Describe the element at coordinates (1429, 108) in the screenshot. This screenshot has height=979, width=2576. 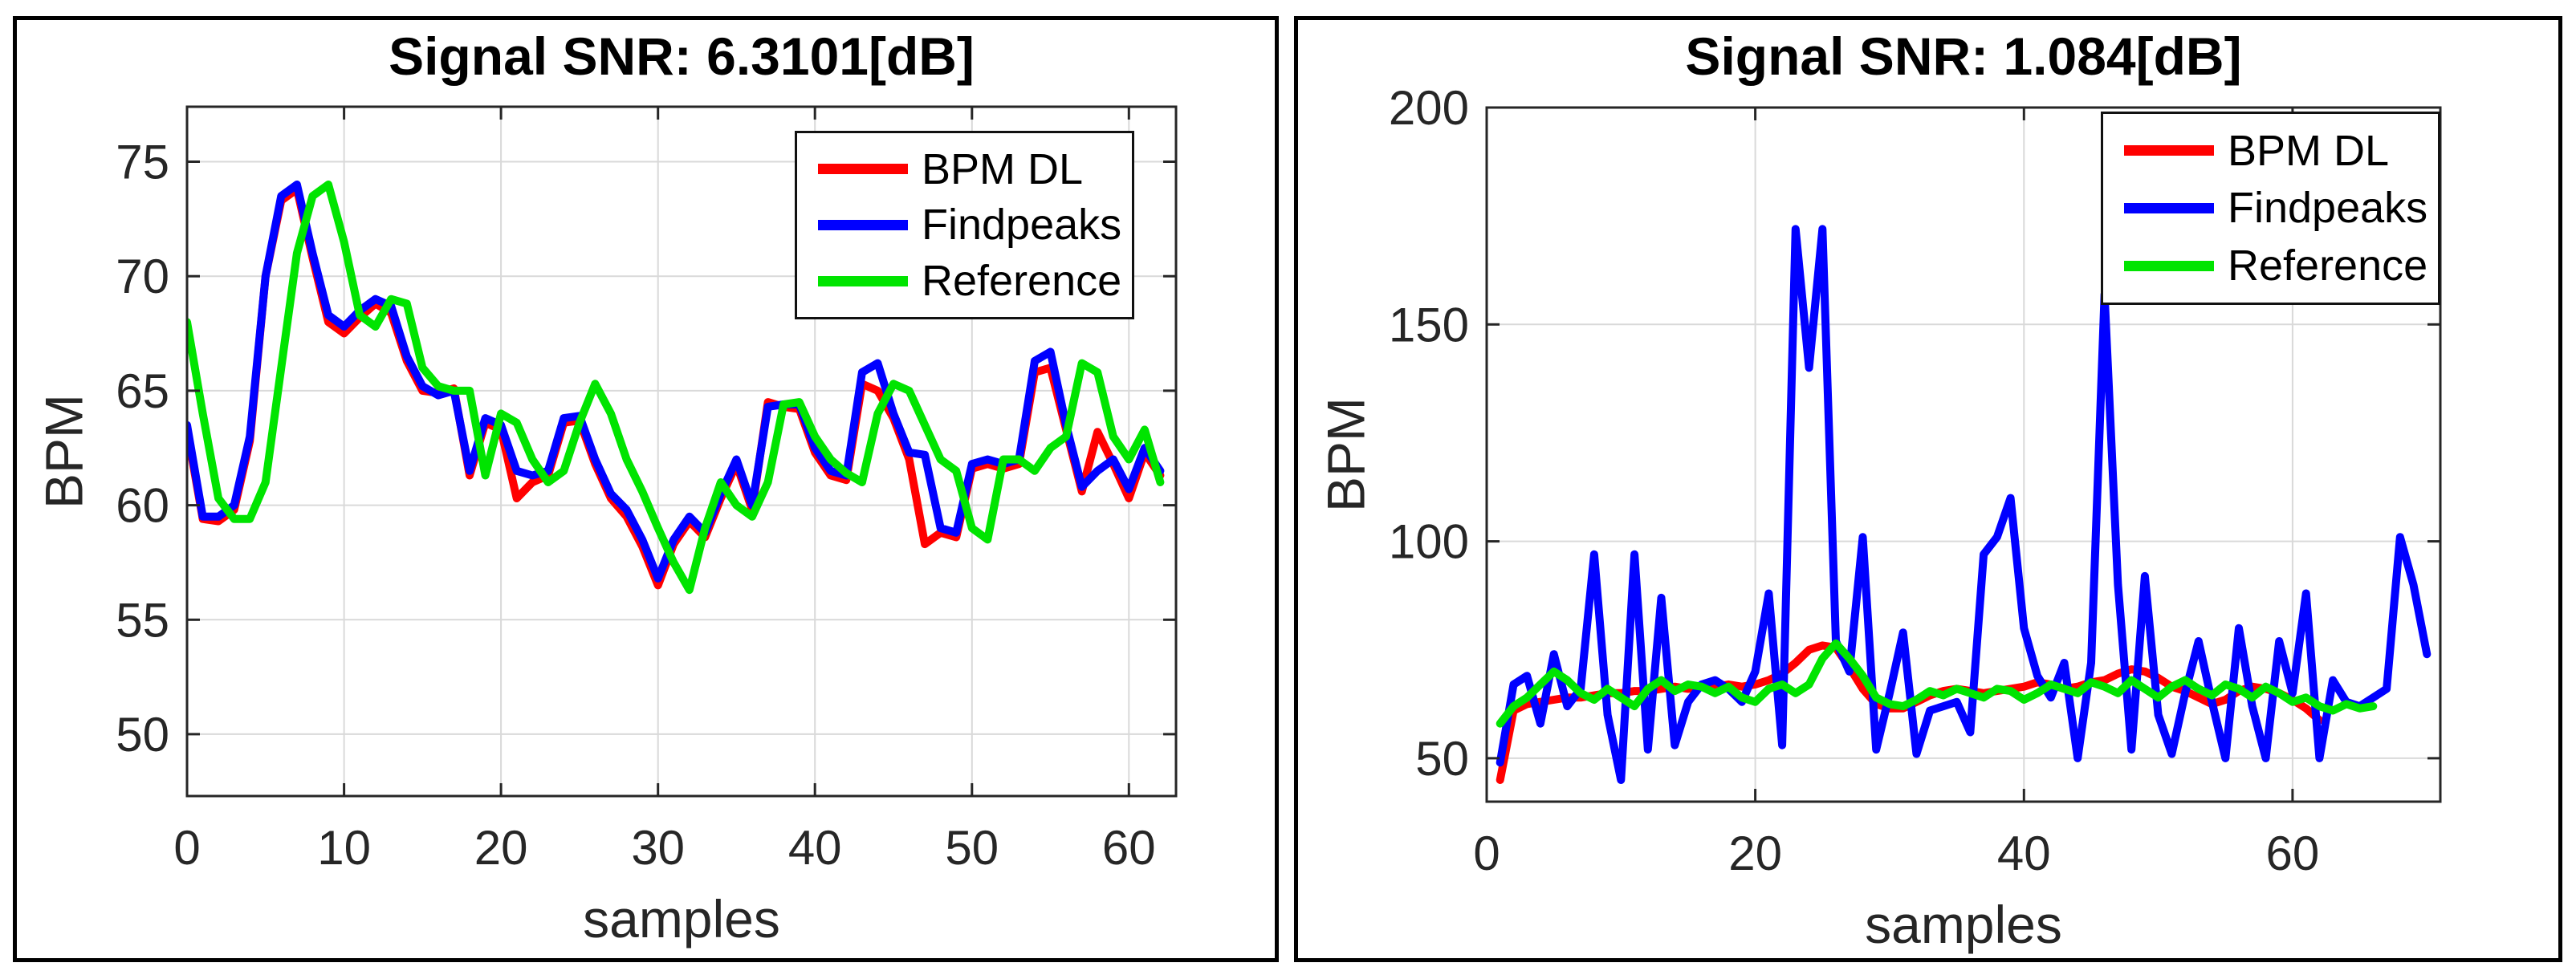
I see `svg-text: 200` at that location.